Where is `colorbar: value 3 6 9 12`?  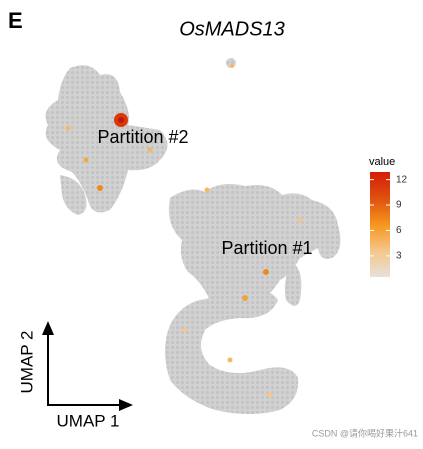 colorbar: value 3 6 9 12 is located at coordinates (388, 216).